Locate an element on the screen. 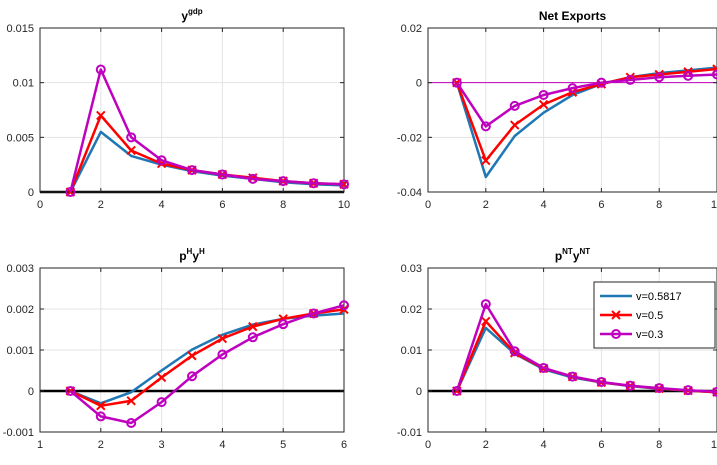 The width and height of the screenshot is (717, 465). y-tick-label: 0.02 is located at coordinates (411, 310).